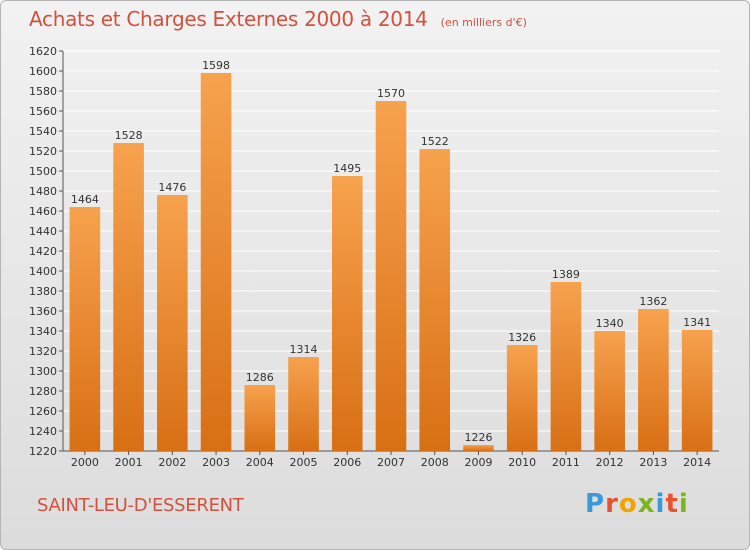  Describe the element at coordinates (43, 331) in the screenshot. I see `y-tick-label: 1340` at that location.